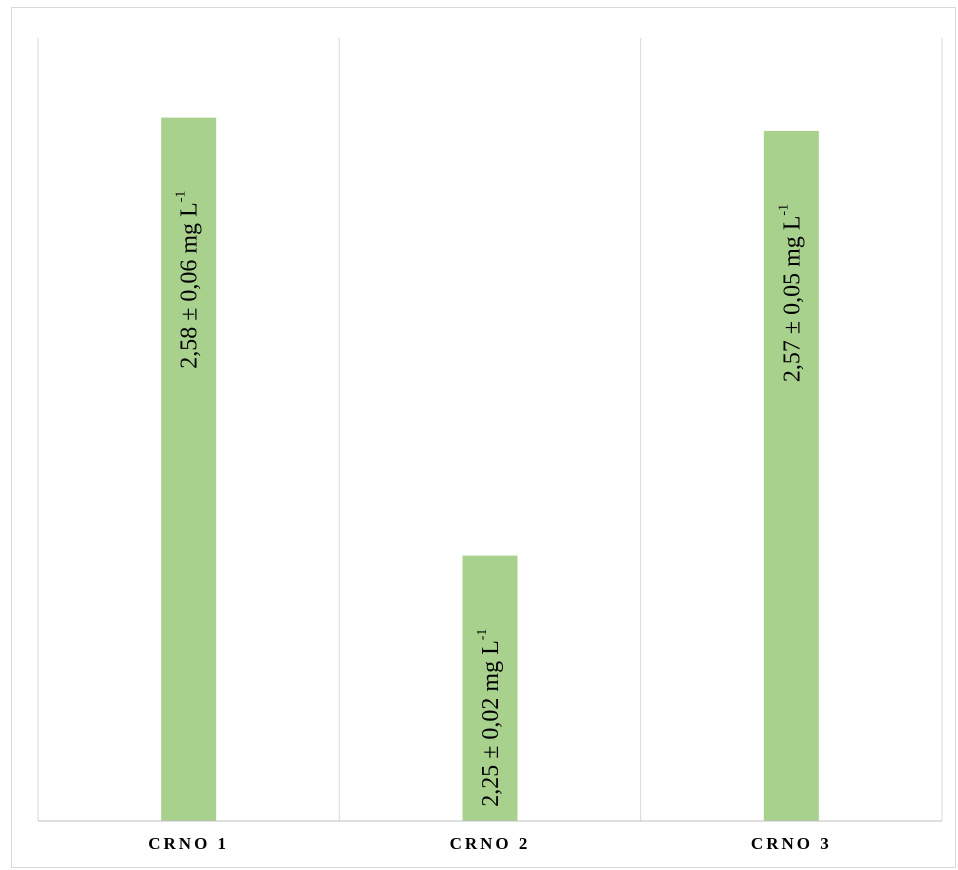 This screenshot has width=958, height=870. Describe the element at coordinates (791, 843) in the screenshot. I see `category-label-3: CRNO 3` at that location.